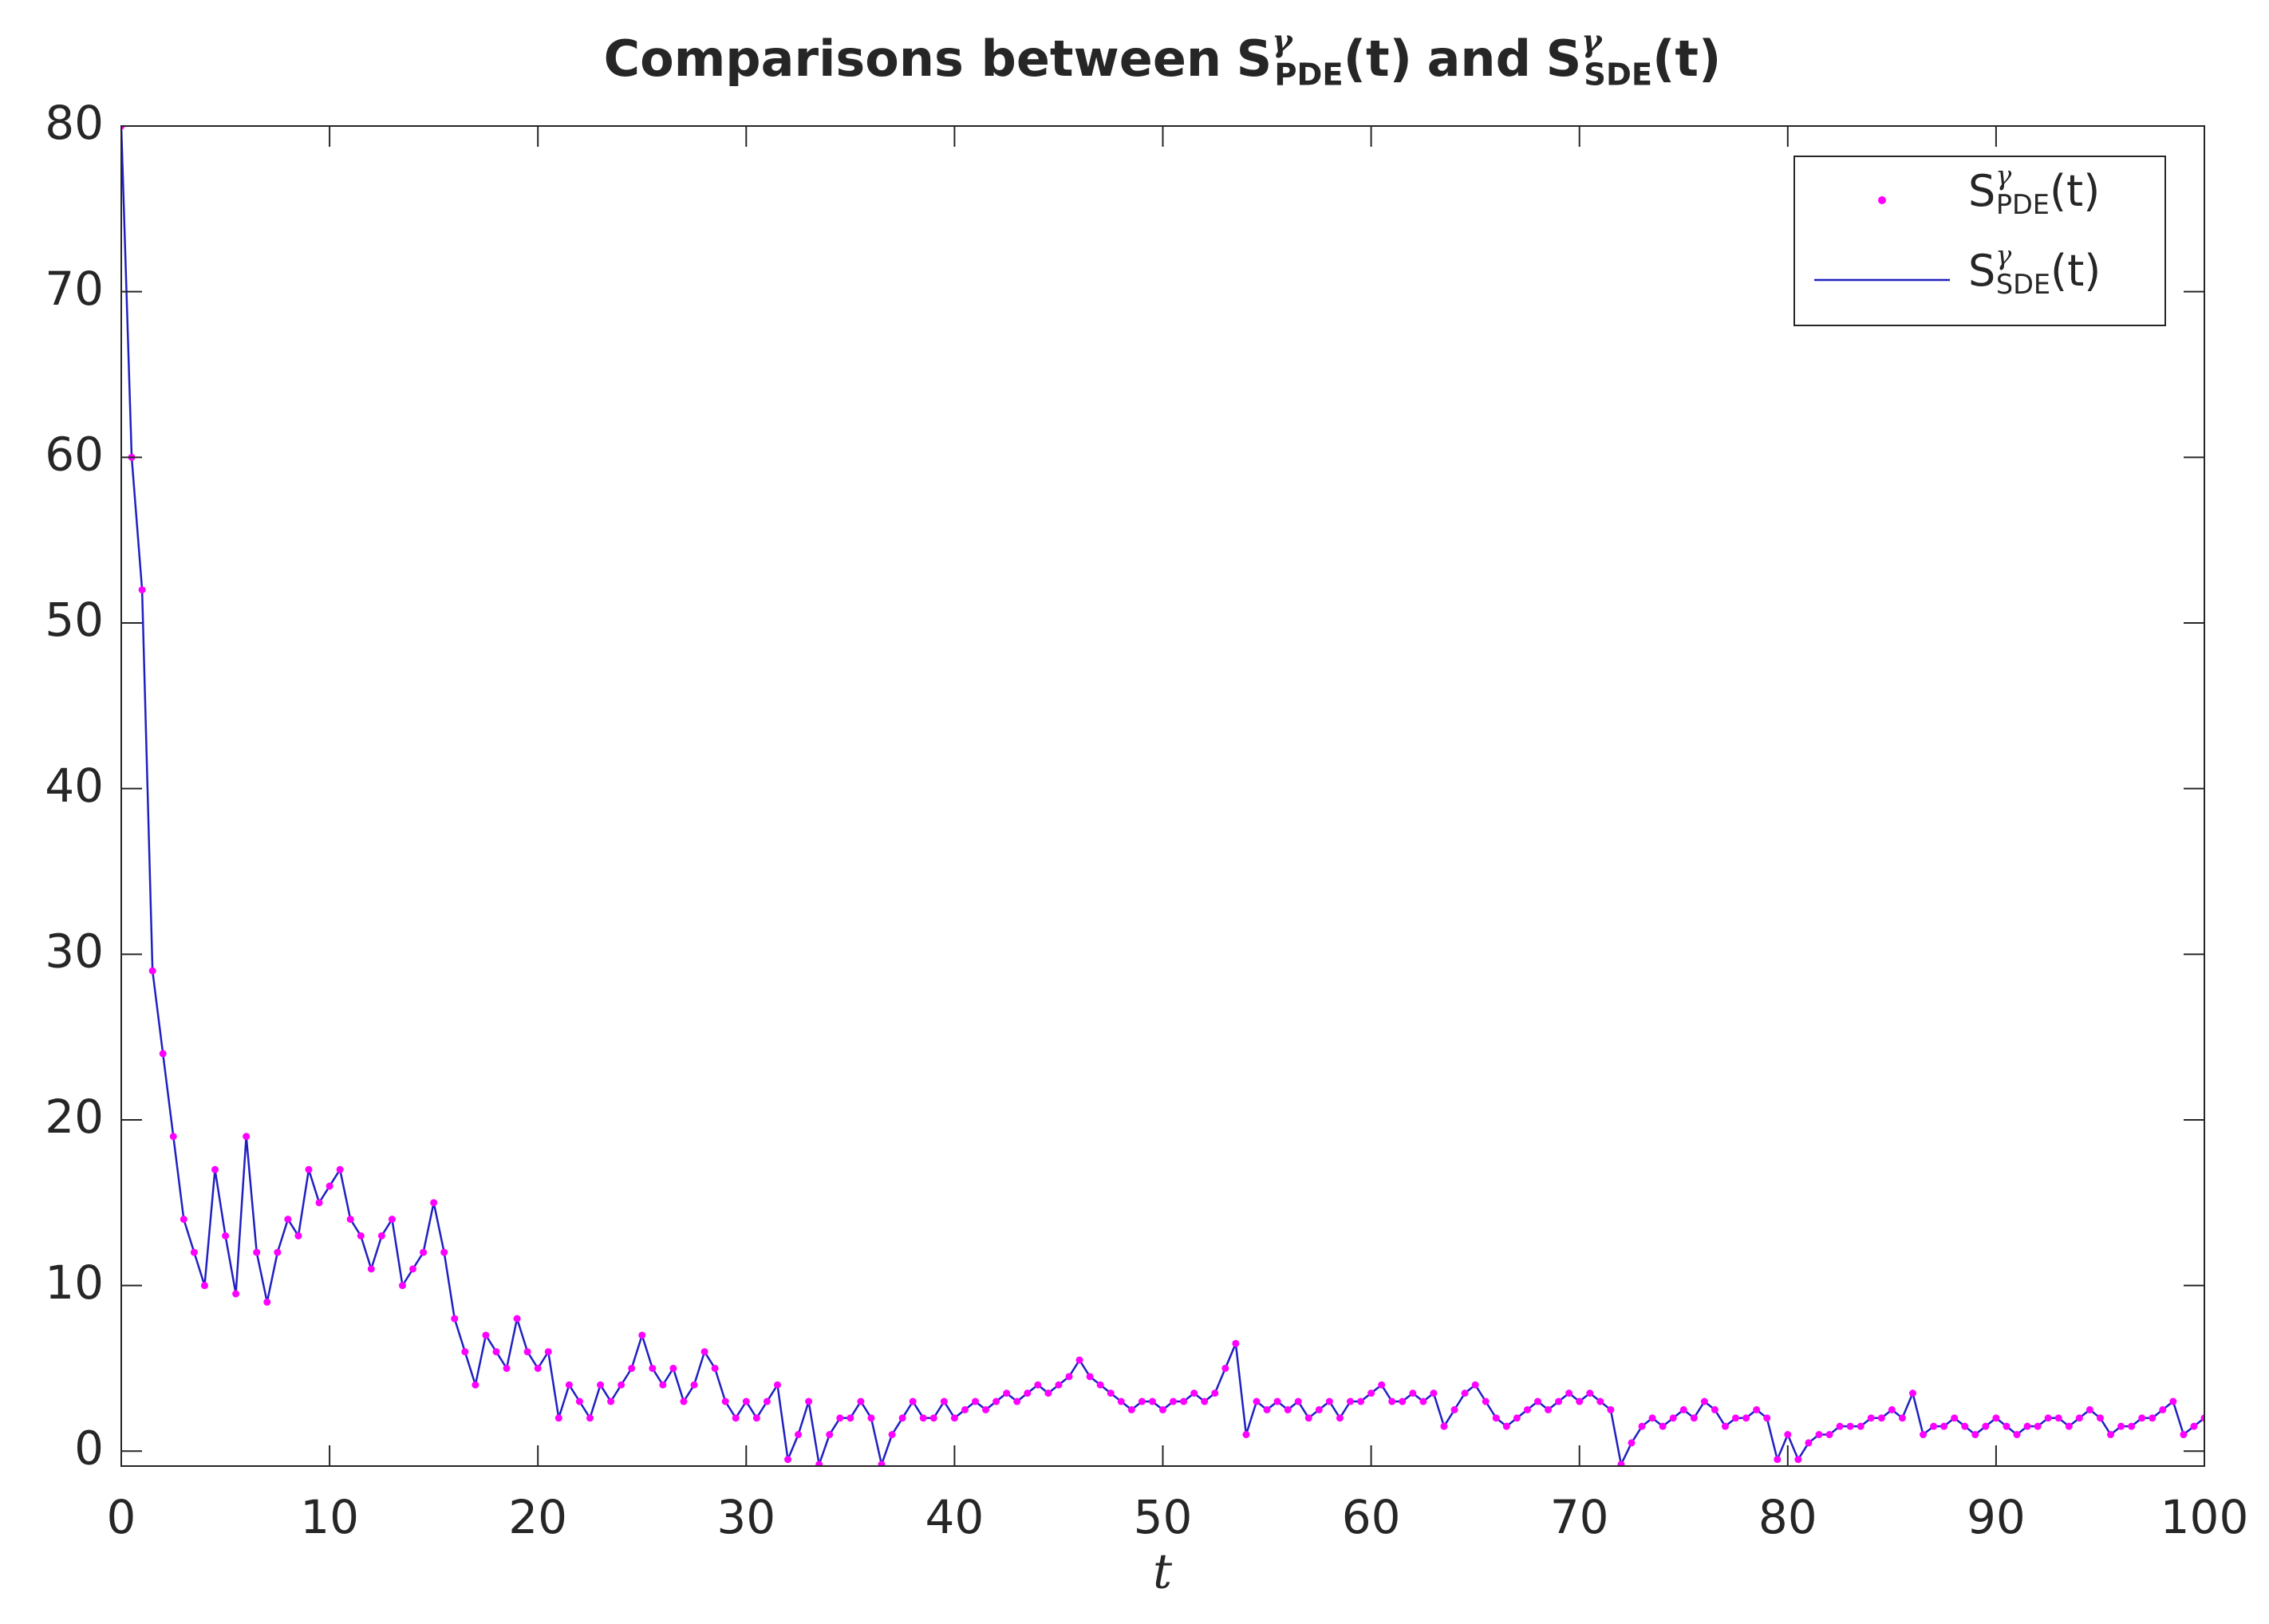 The width and height of the screenshot is (2269, 1624). What do you see at coordinates (954, 1517) in the screenshot?
I see `x-tick-label: 40` at bounding box center [954, 1517].